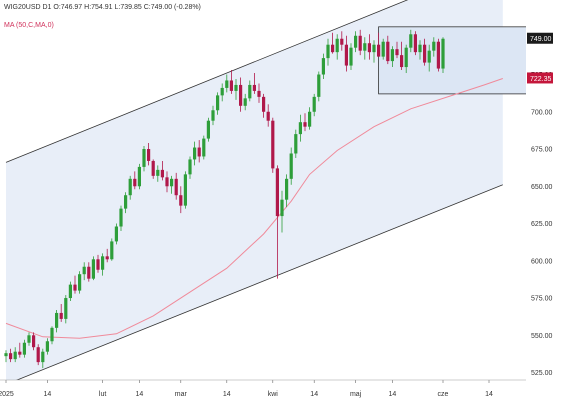 The height and width of the screenshot is (402, 564). Describe the element at coordinates (542, 224) in the screenshot. I see `y-tick-label: 625.00` at that location.